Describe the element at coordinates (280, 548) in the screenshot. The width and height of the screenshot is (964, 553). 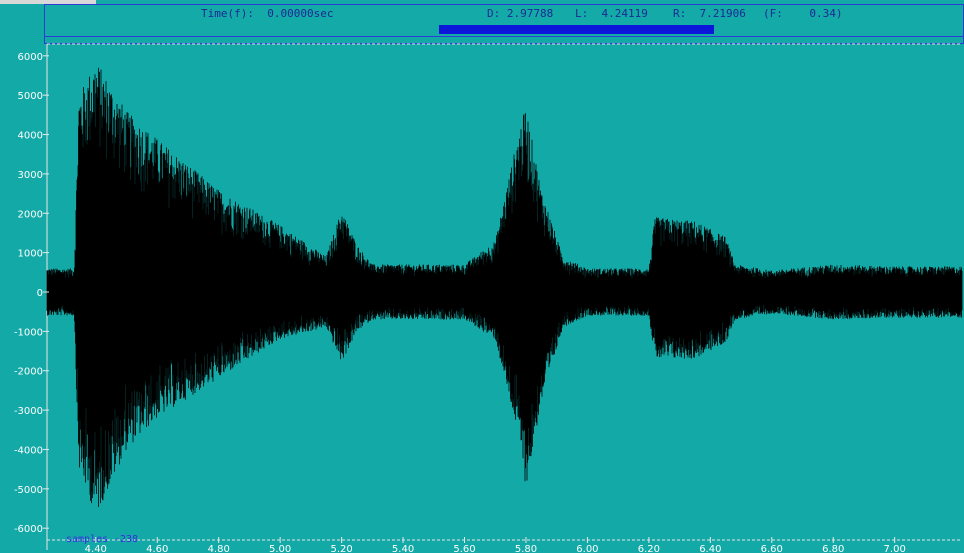
I see `x-tick-label: 5.00` at that location.